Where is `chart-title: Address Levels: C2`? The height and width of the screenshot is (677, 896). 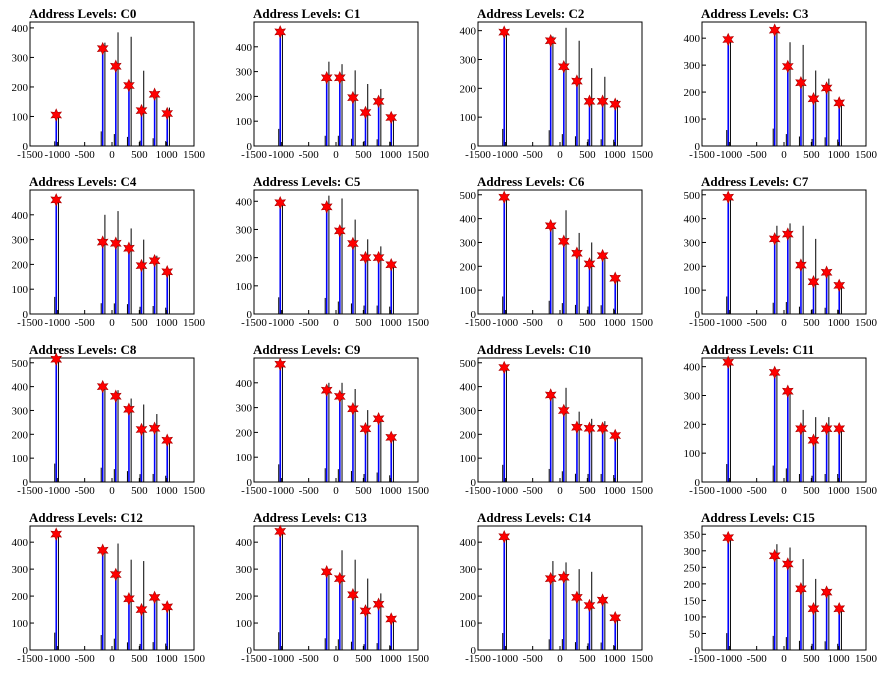
chart-title: Address Levels: C2 is located at coordinates (530, 13).